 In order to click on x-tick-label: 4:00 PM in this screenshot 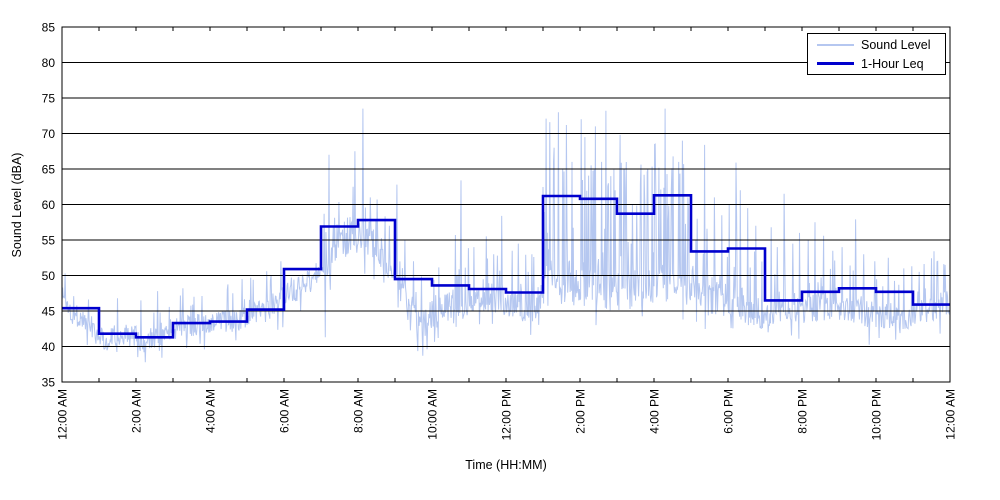, I will do `click(655, 411)`.